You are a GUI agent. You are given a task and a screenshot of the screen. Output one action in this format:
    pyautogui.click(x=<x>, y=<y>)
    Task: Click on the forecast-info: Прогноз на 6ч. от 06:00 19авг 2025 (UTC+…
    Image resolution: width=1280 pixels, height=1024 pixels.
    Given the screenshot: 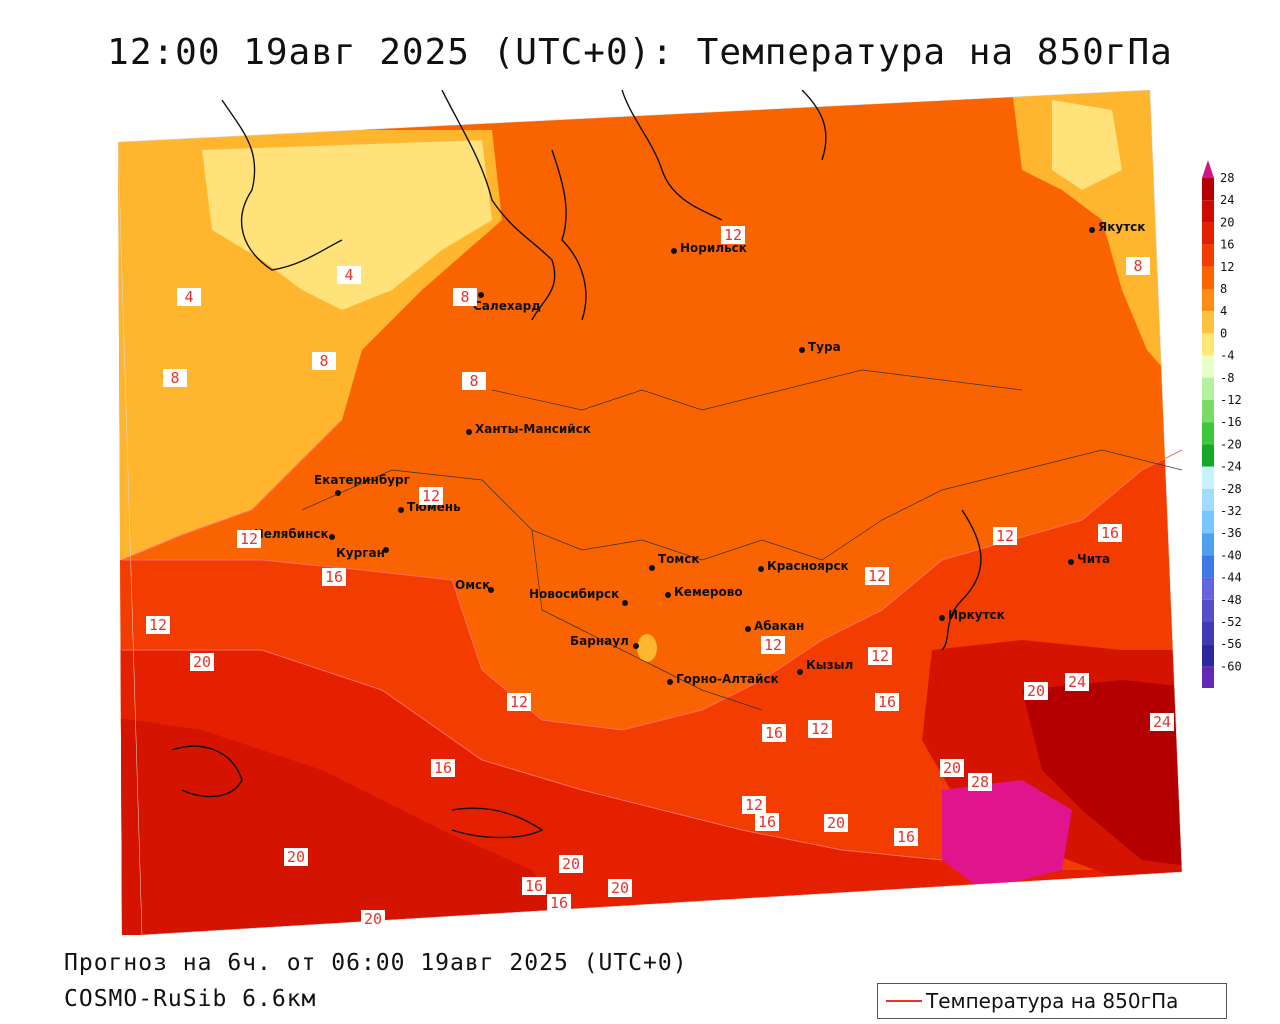 What is the action you would take?
    pyautogui.click(x=376, y=963)
    